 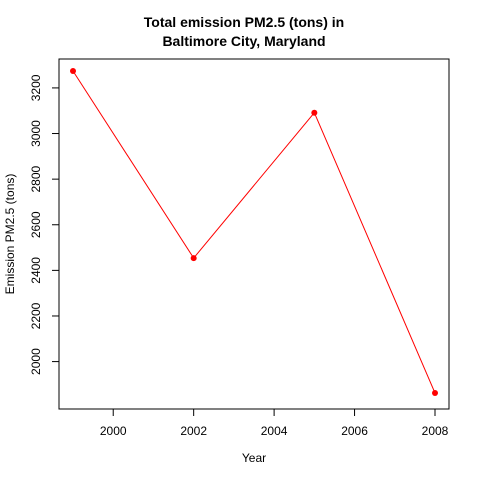 I want to click on y-tick-label: 3000, so click(x=36, y=133).